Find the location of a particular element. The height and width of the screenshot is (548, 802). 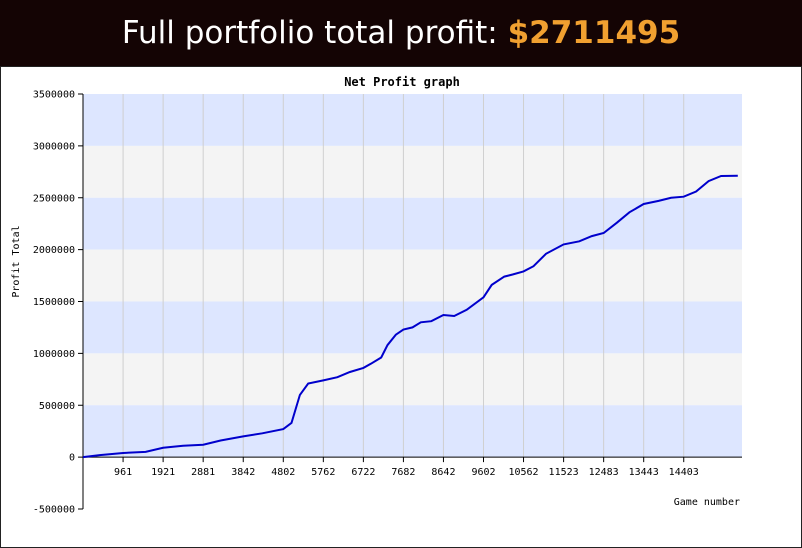

y-tick-label: 1500000 is located at coordinates (54, 302).